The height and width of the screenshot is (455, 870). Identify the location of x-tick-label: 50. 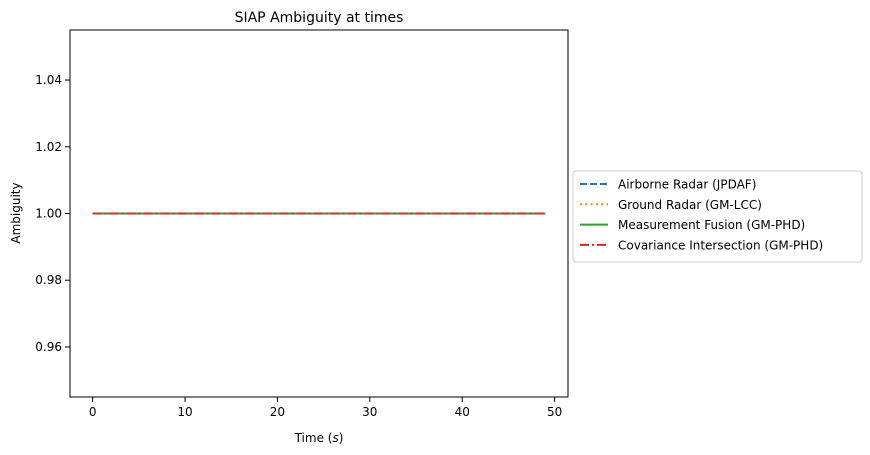
(554, 412).